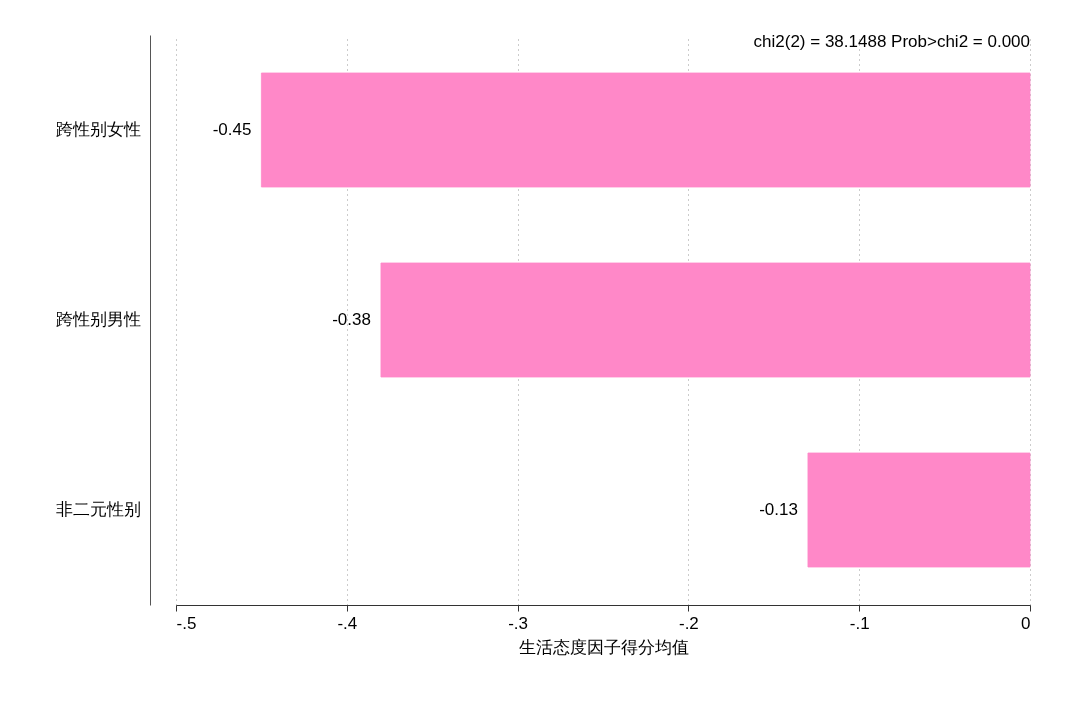 This screenshot has width=1080, height=720. I want to click on data-label: -0.45, so click(232, 129).